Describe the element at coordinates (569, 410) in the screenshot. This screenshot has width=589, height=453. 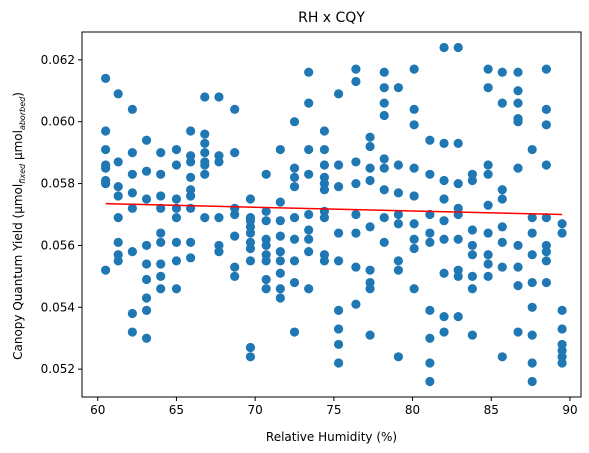
I see `x-tick-label: 90` at that location.